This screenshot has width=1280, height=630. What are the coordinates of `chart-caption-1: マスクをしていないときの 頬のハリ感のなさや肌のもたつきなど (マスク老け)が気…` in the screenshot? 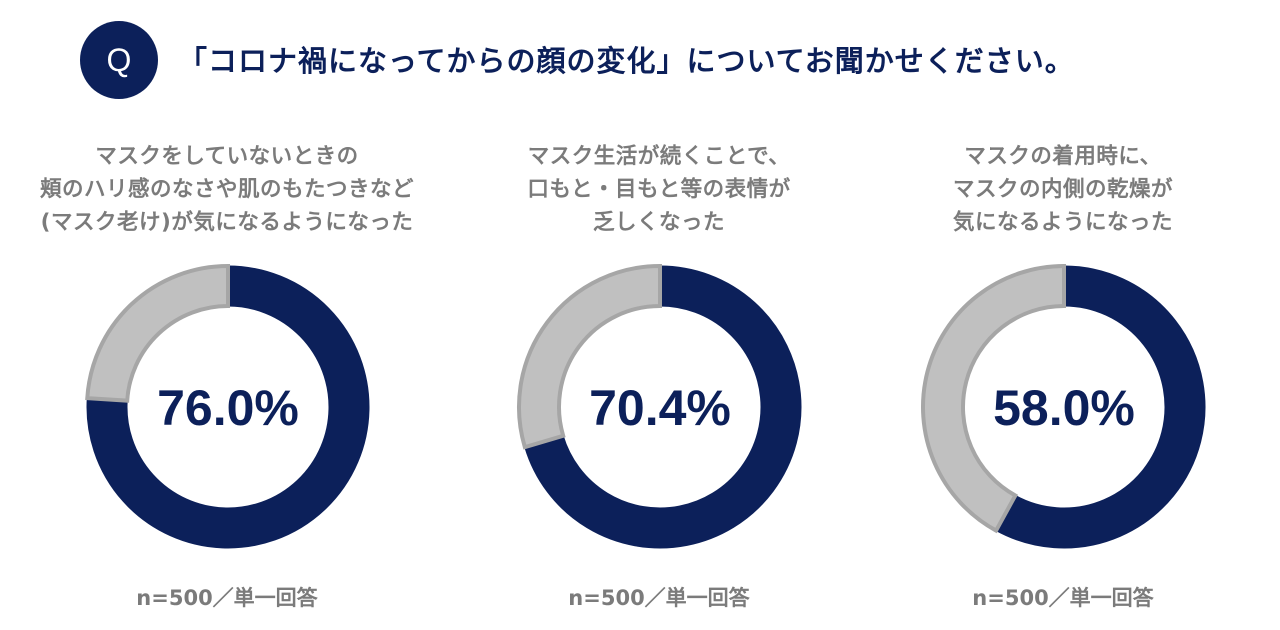 It's located at (227, 189).